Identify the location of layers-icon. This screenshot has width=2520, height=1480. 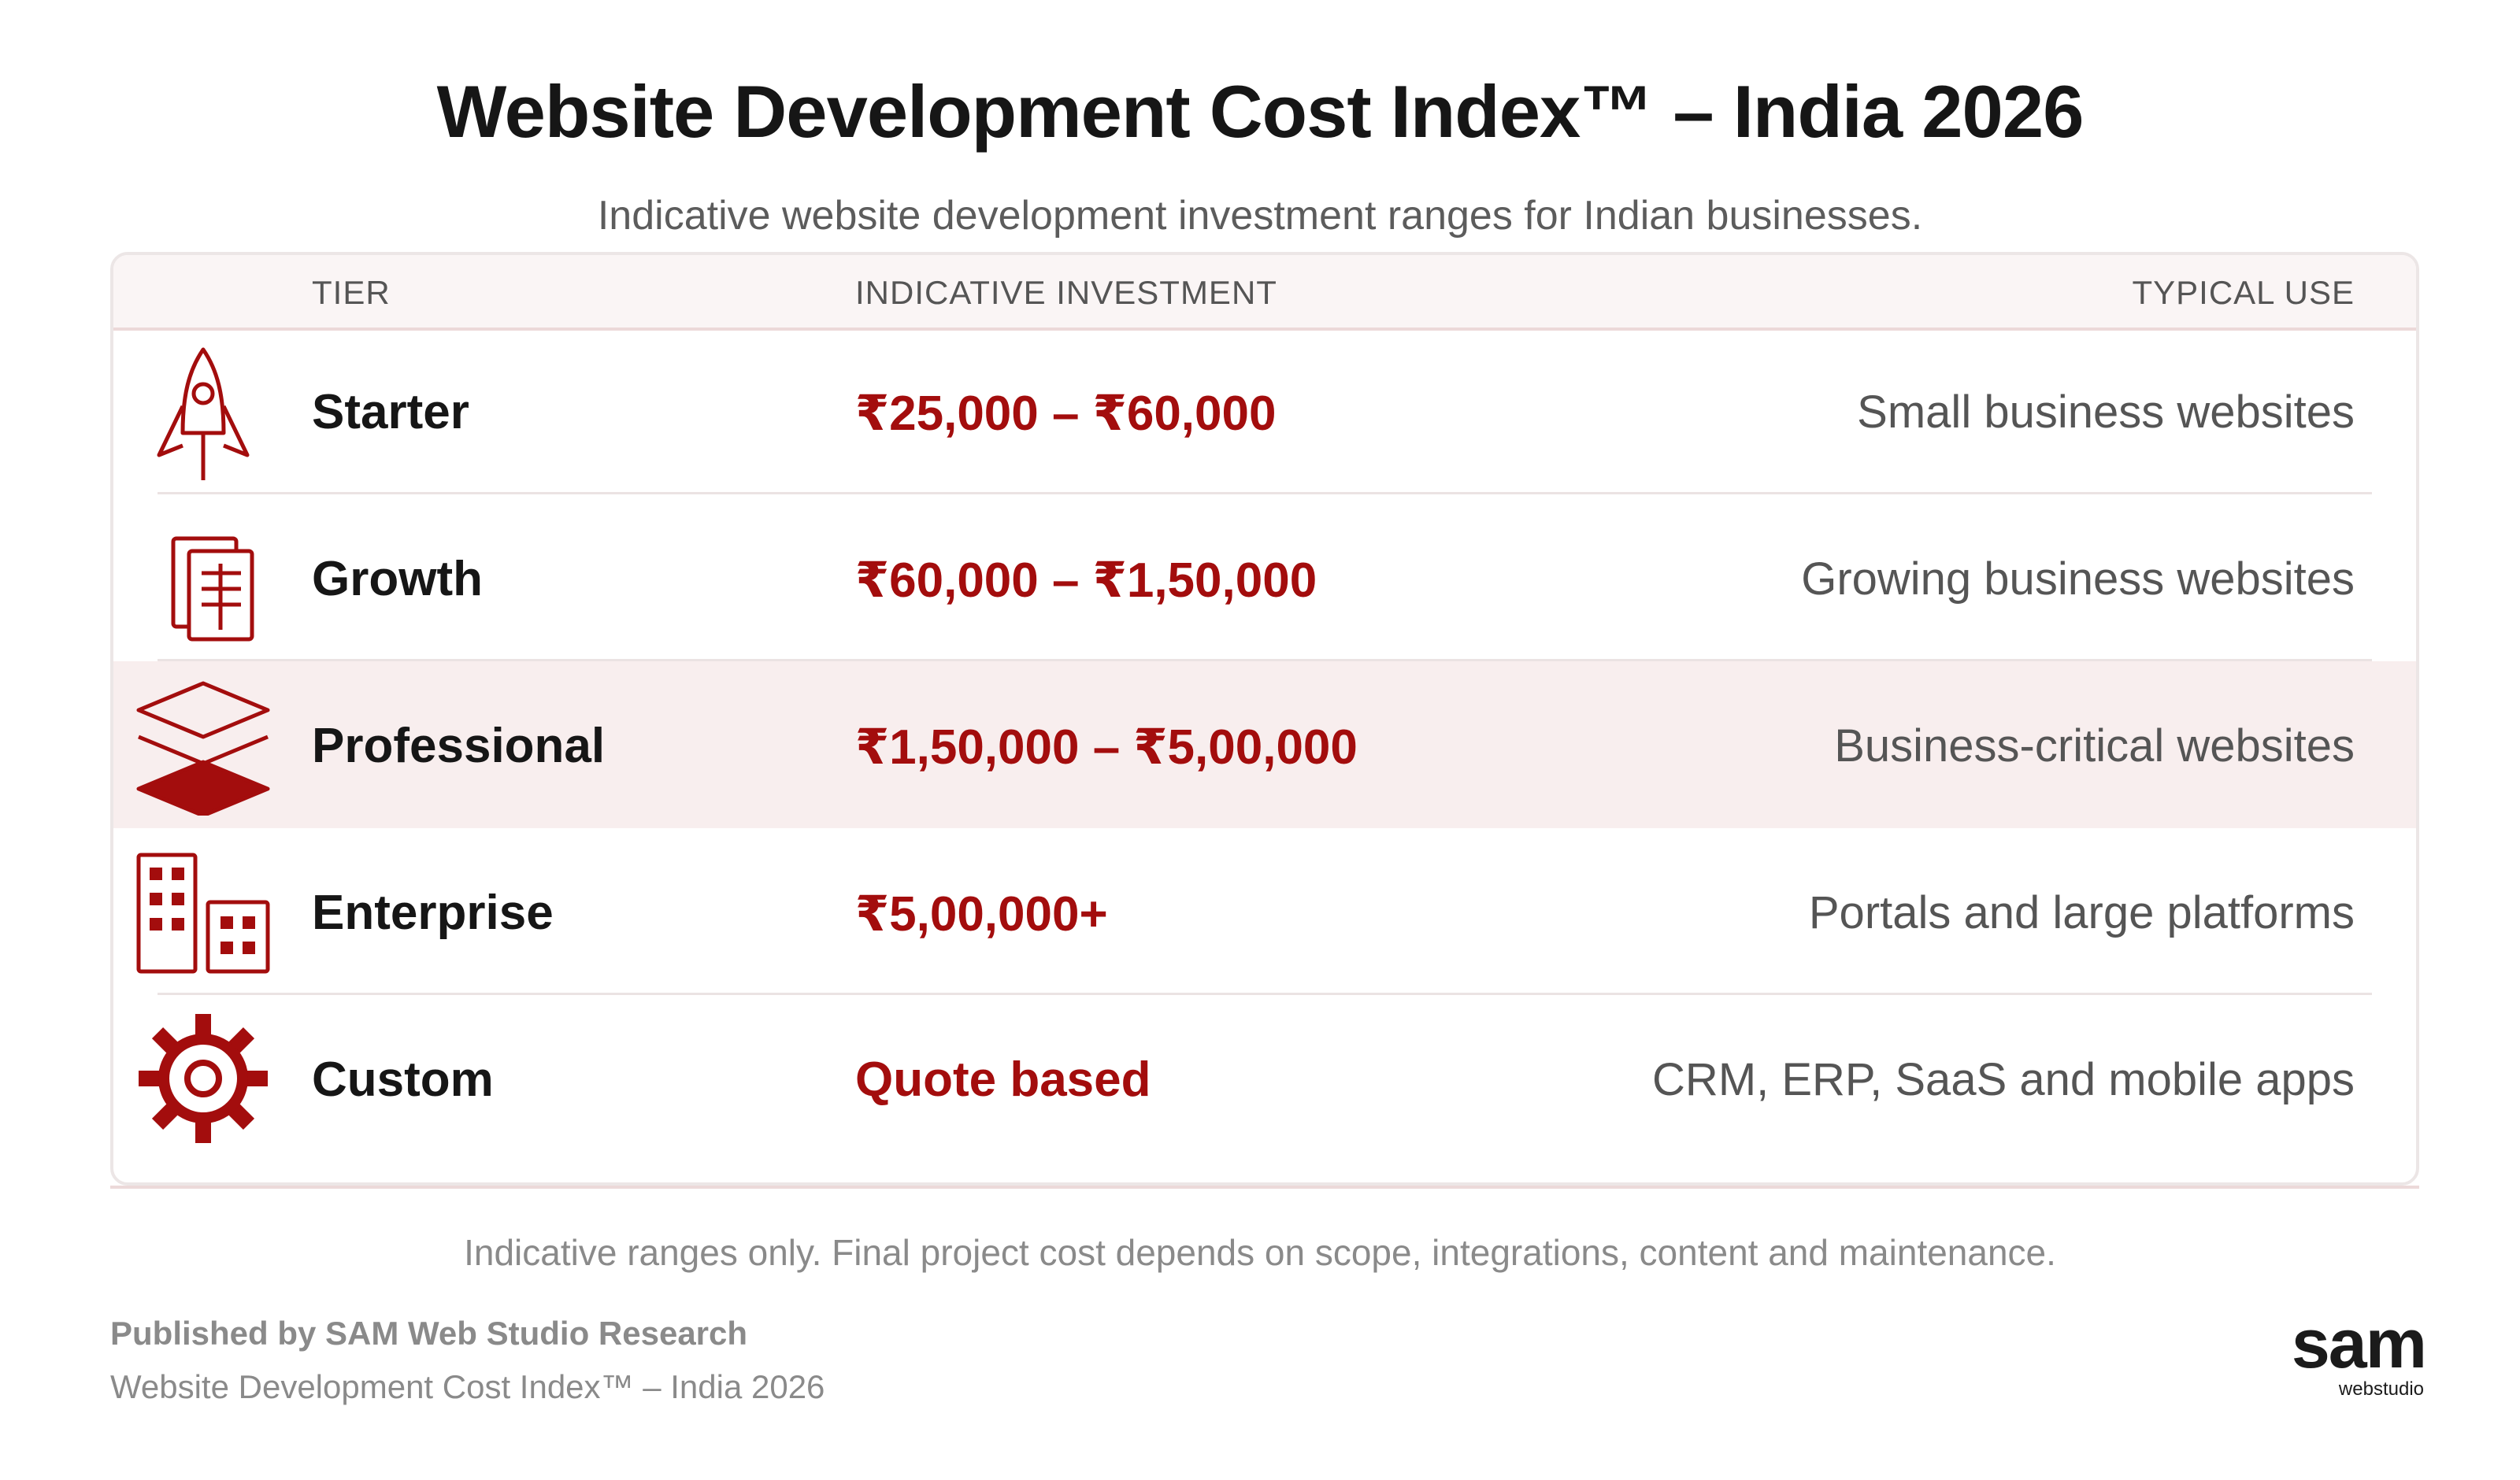
(203, 748).